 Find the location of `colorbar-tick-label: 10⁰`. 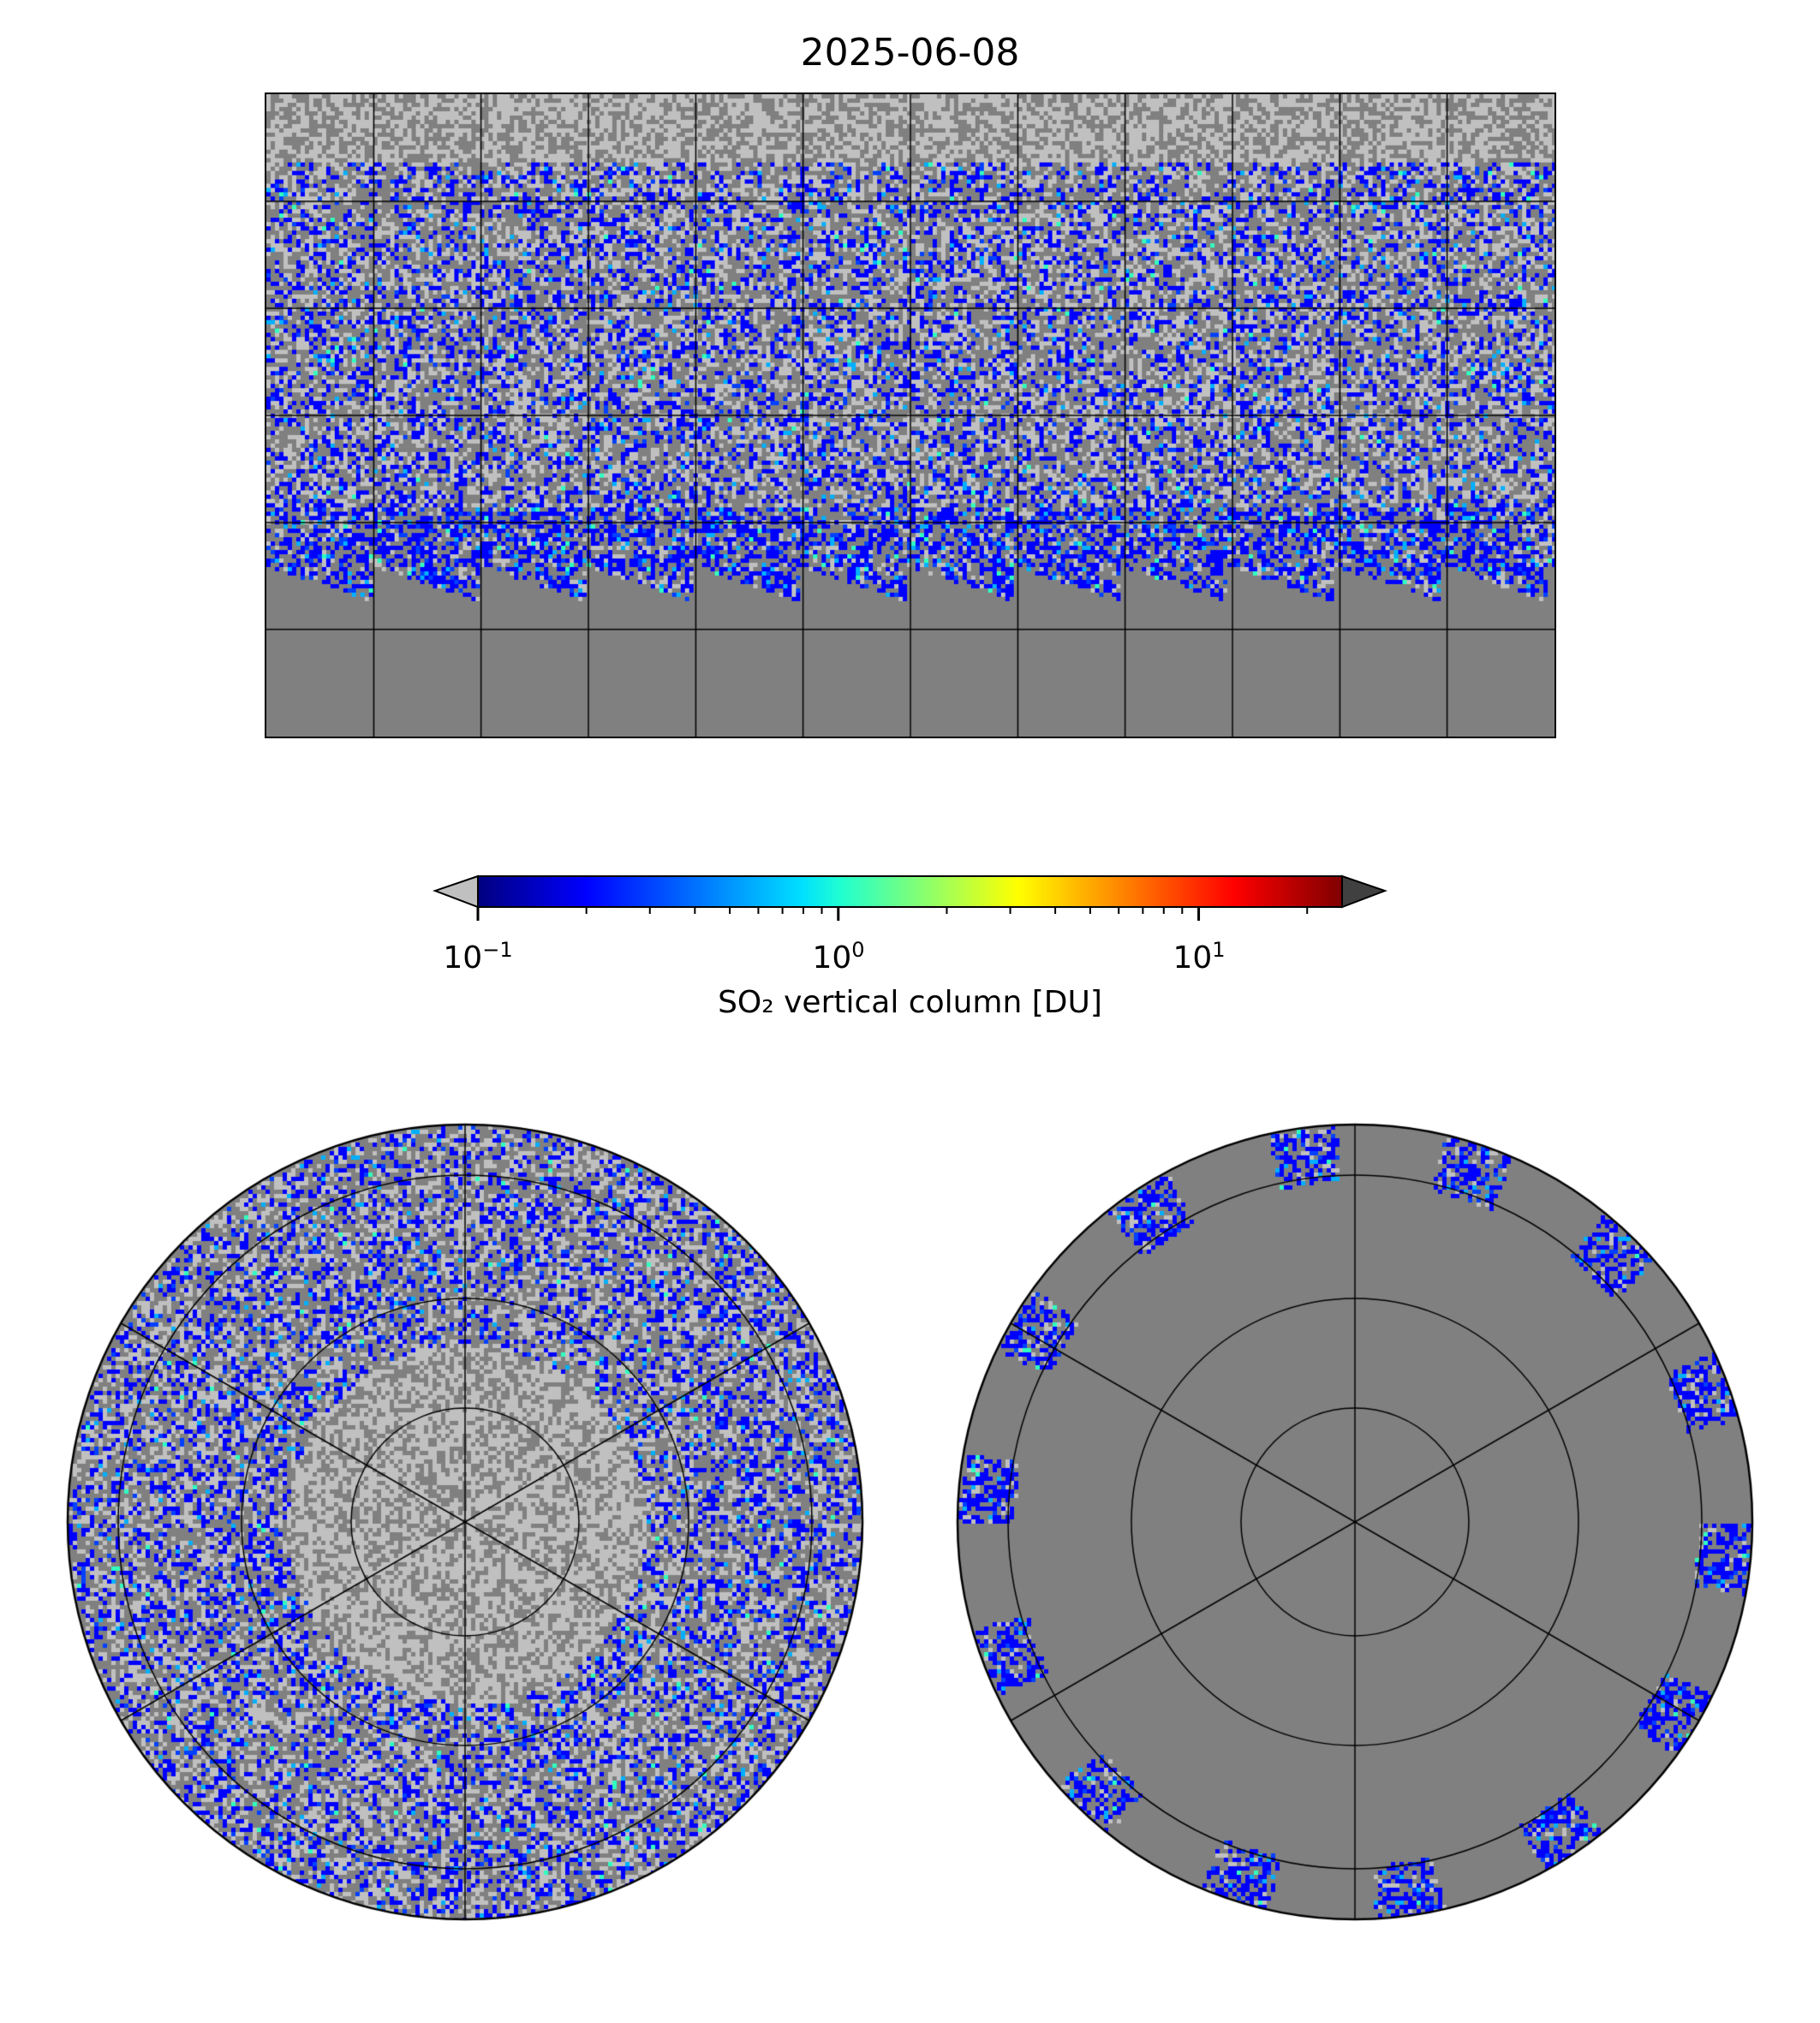

colorbar-tick-label: 10⁰ is located at coordinates (838, 957).